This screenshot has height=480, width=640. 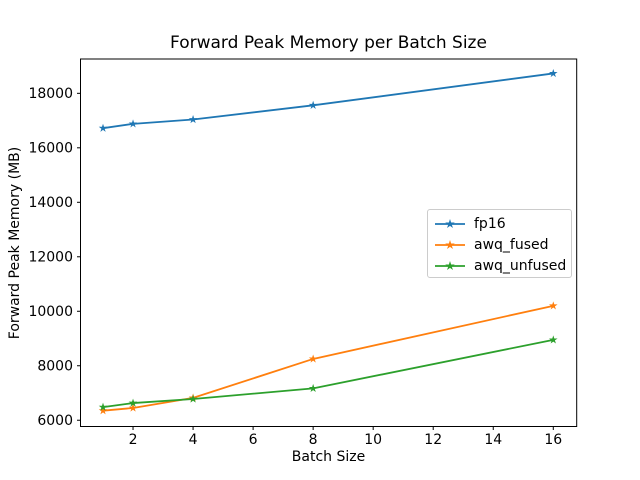 I want to click on legend: fp16 awq_fused awq_unfused, so click(x=499, y=243).